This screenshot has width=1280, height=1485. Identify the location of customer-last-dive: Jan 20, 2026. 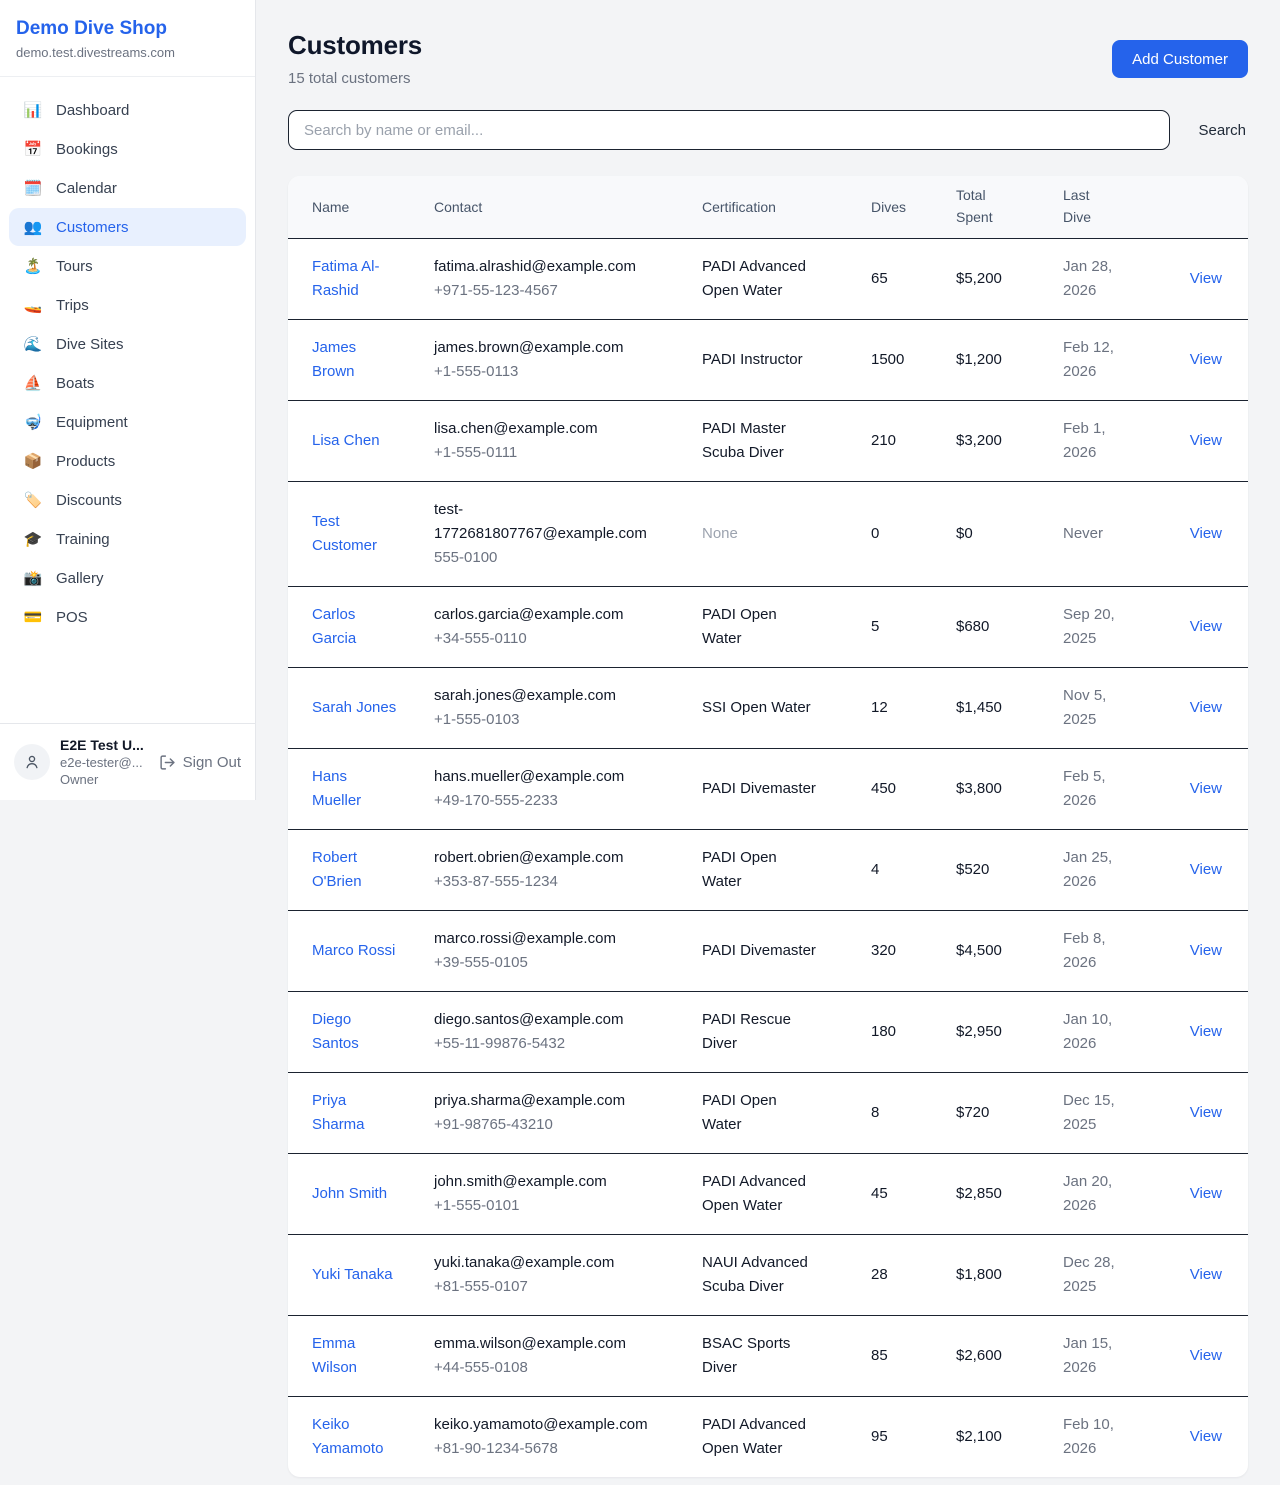
(1088, 1193).